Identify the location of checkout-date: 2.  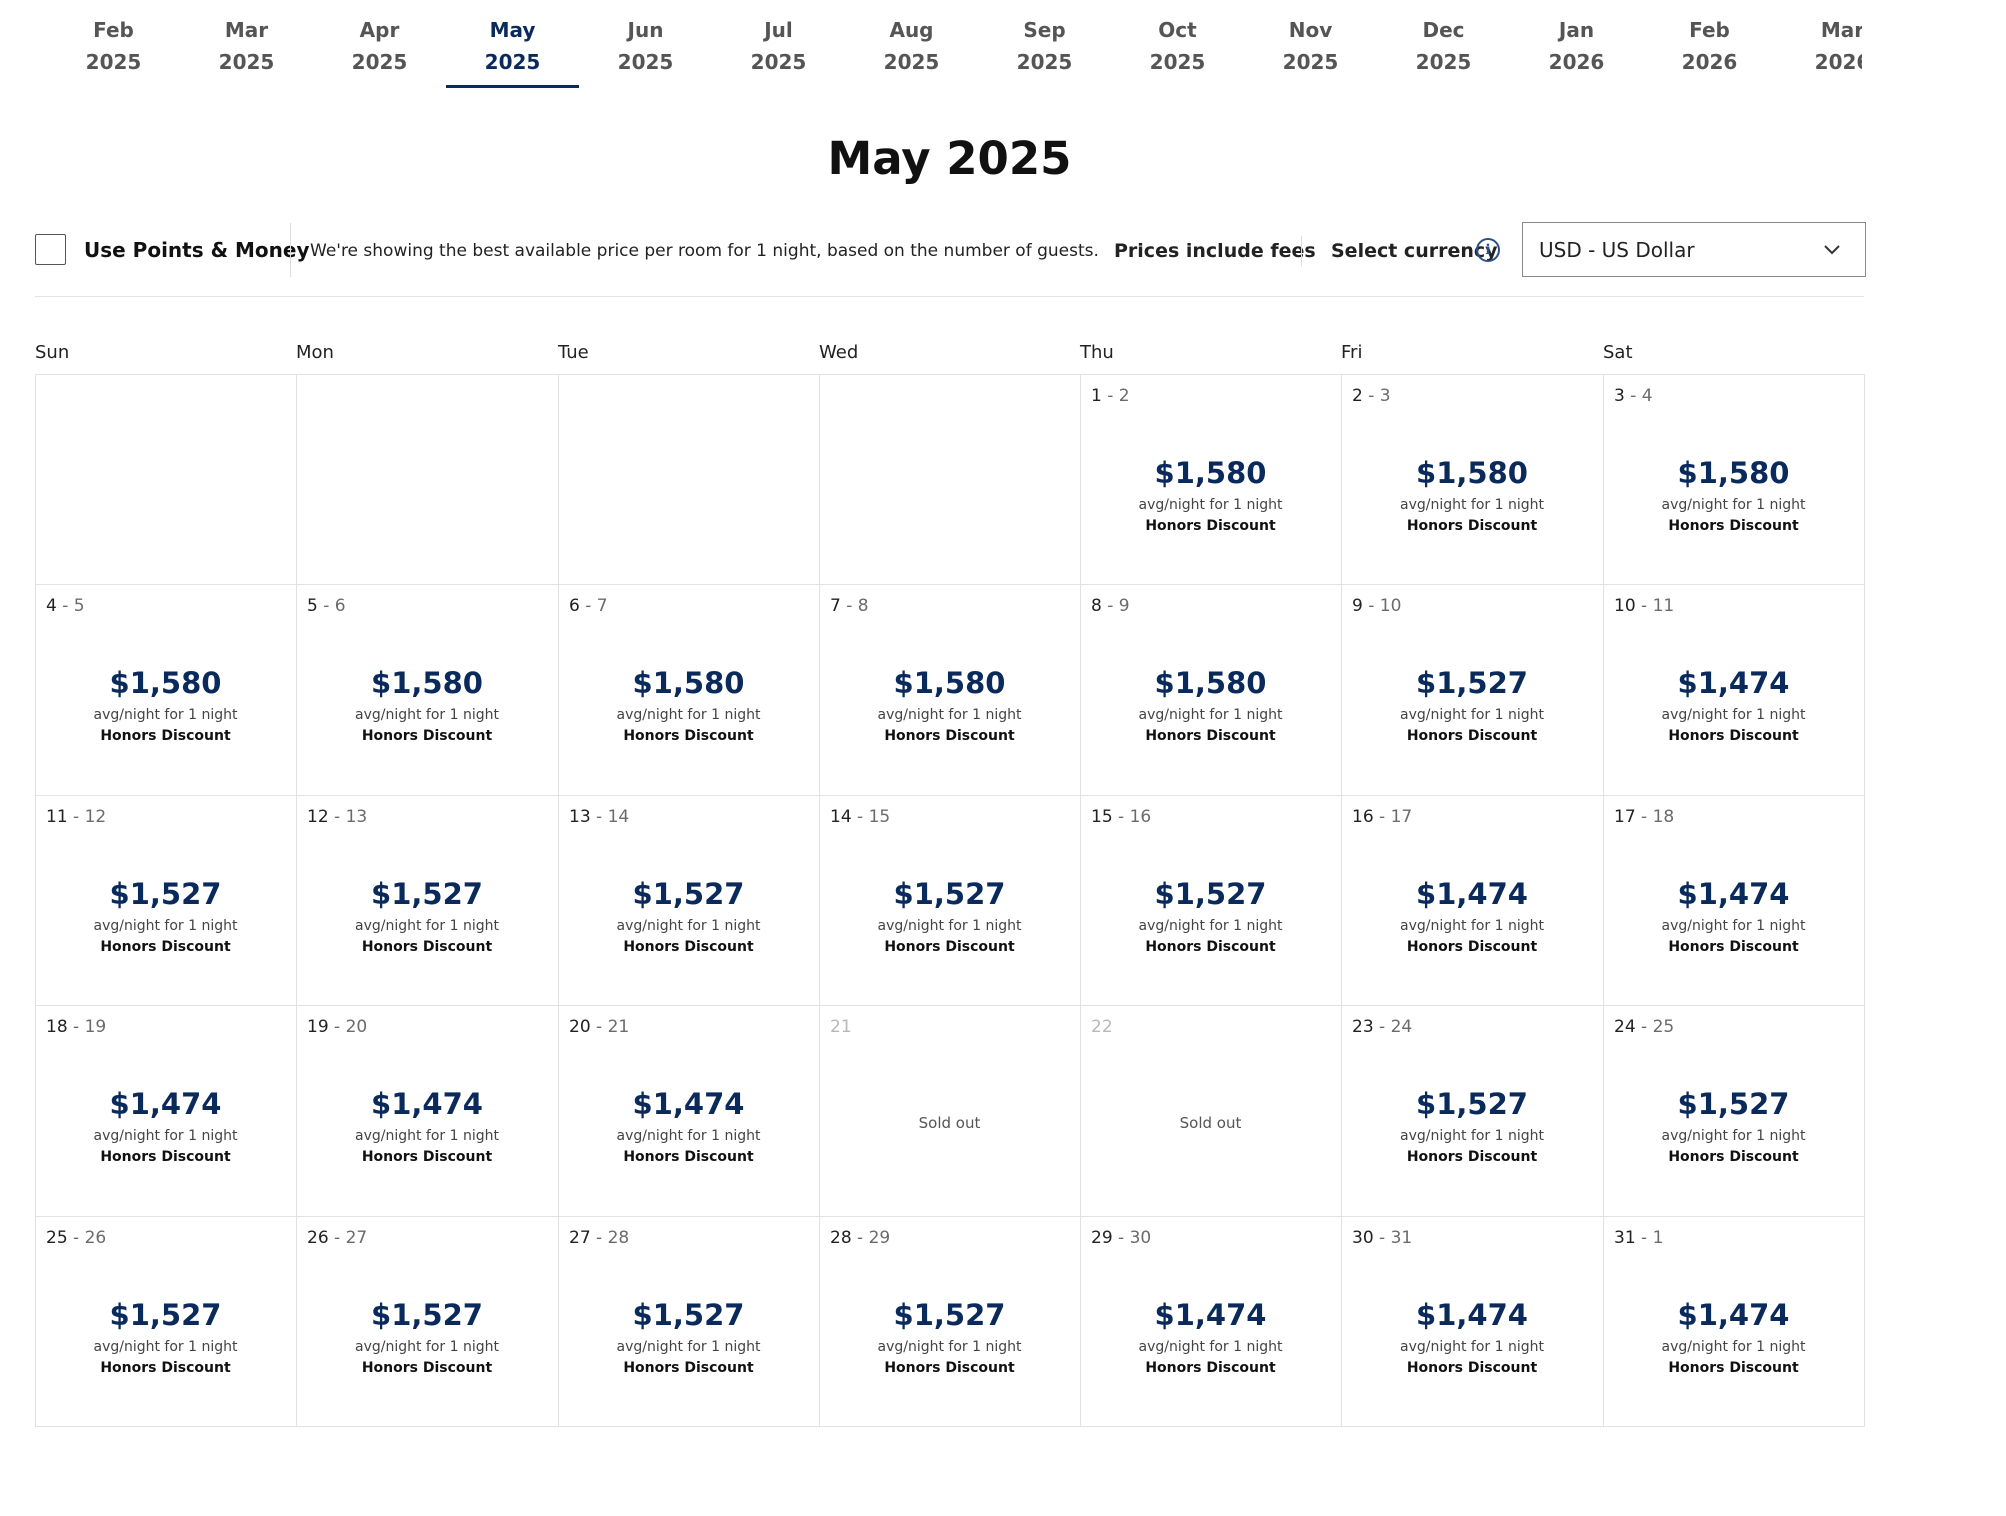
(1124, 396).